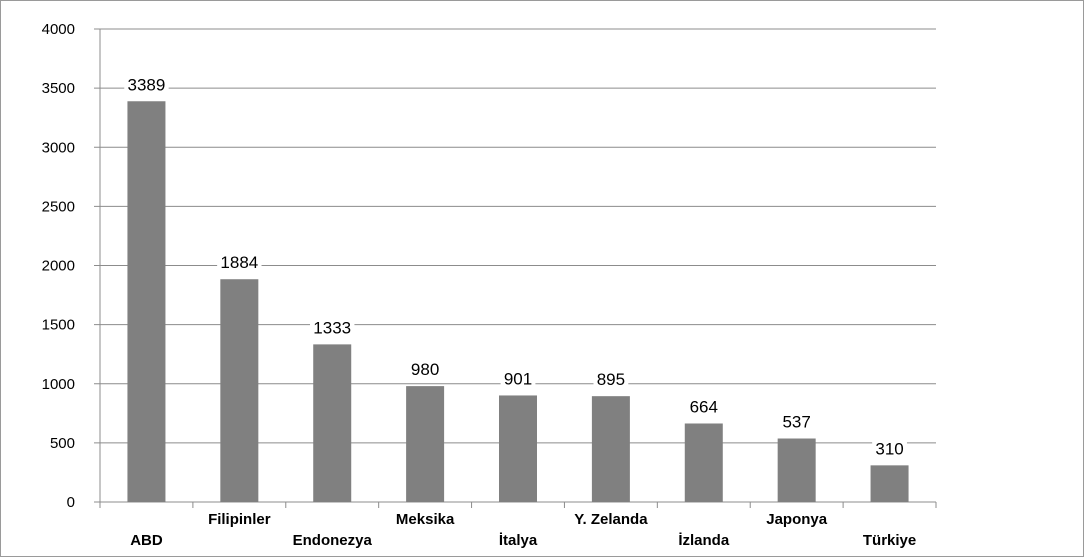  I want to click on y-tick-label: 1500, so click(58, 325).